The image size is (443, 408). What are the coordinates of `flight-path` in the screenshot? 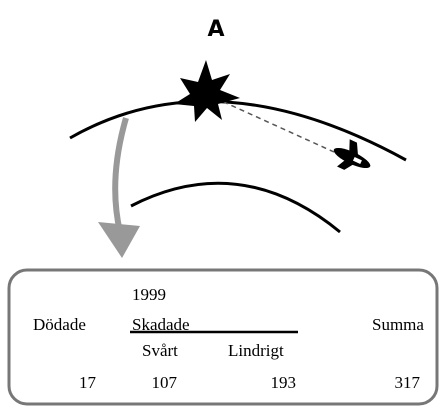 It's located at (274, 125).